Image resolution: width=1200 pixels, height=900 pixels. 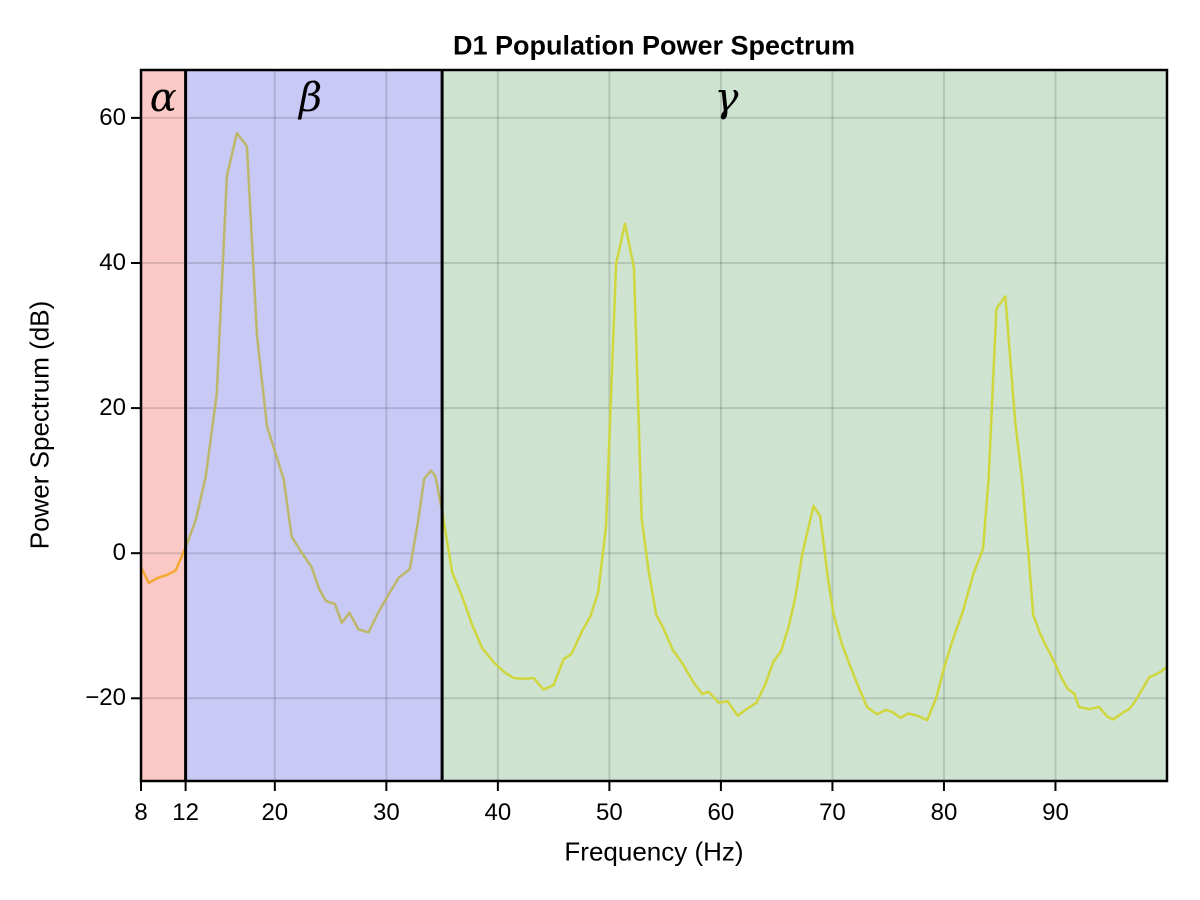 What do you see at coordinates (721, 812) in the screenshot?
I see `x-tick-label-60: 60` at bounding box center [721, 812].